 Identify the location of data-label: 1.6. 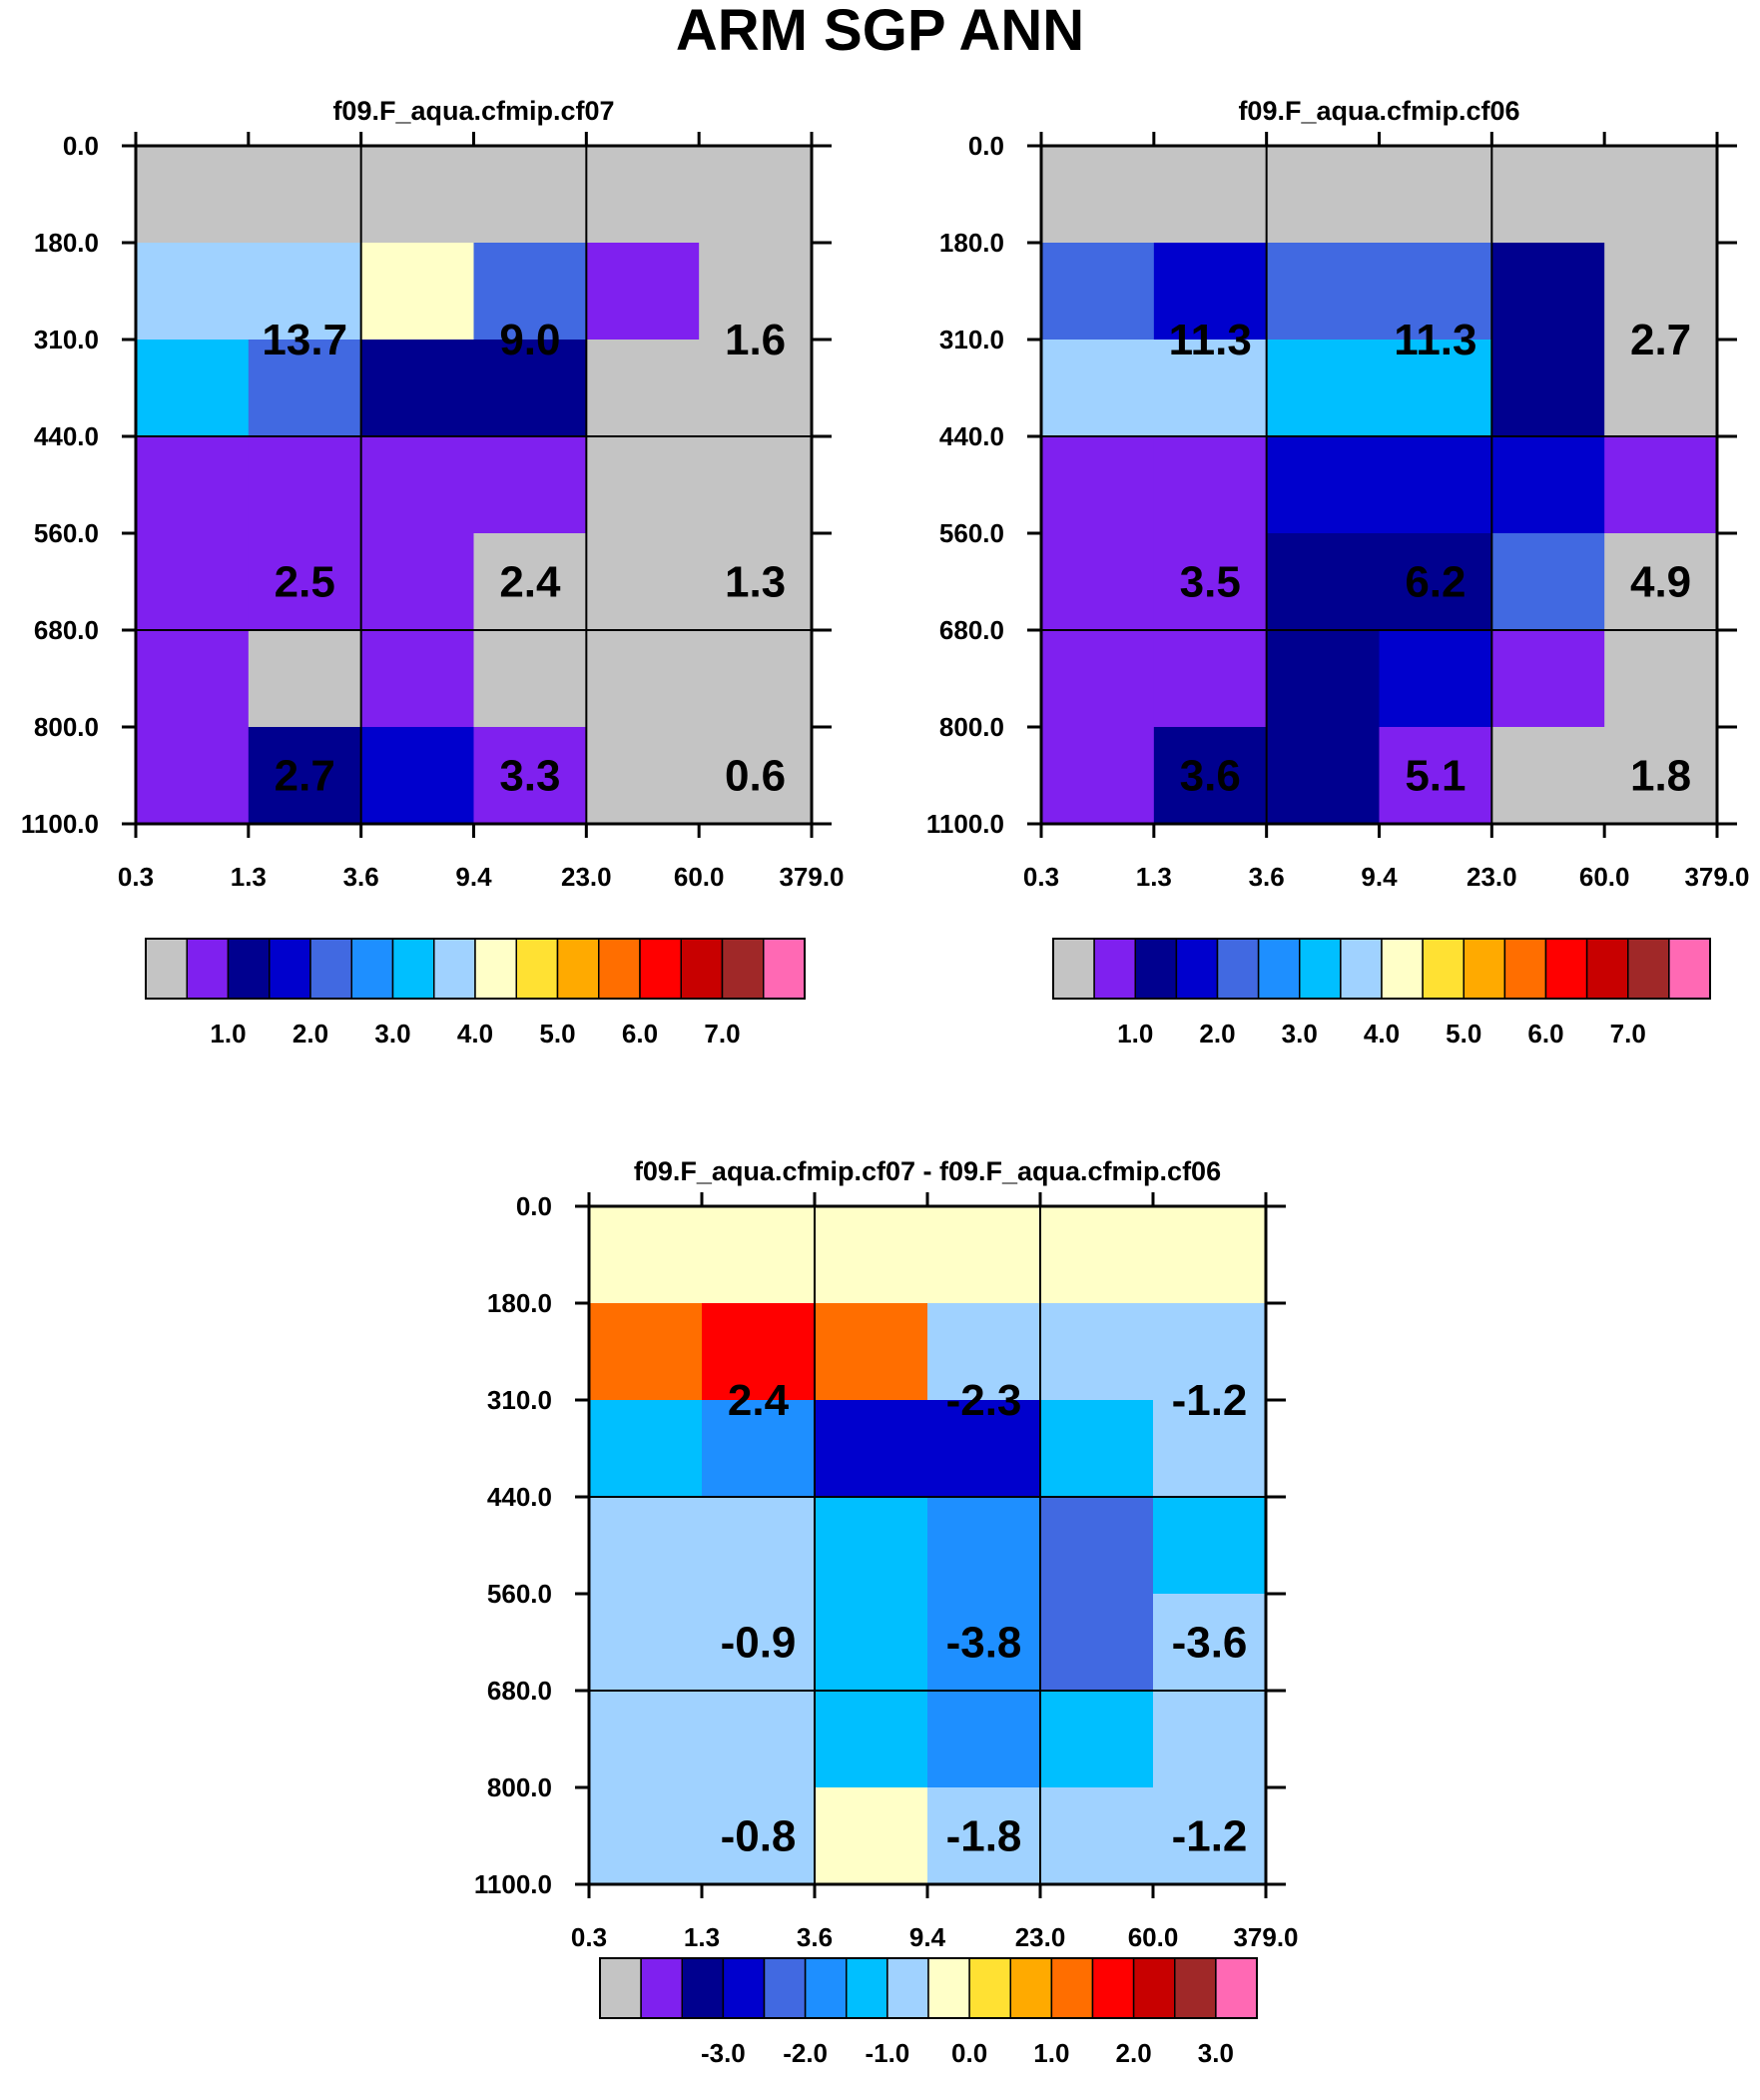
(755, 340).